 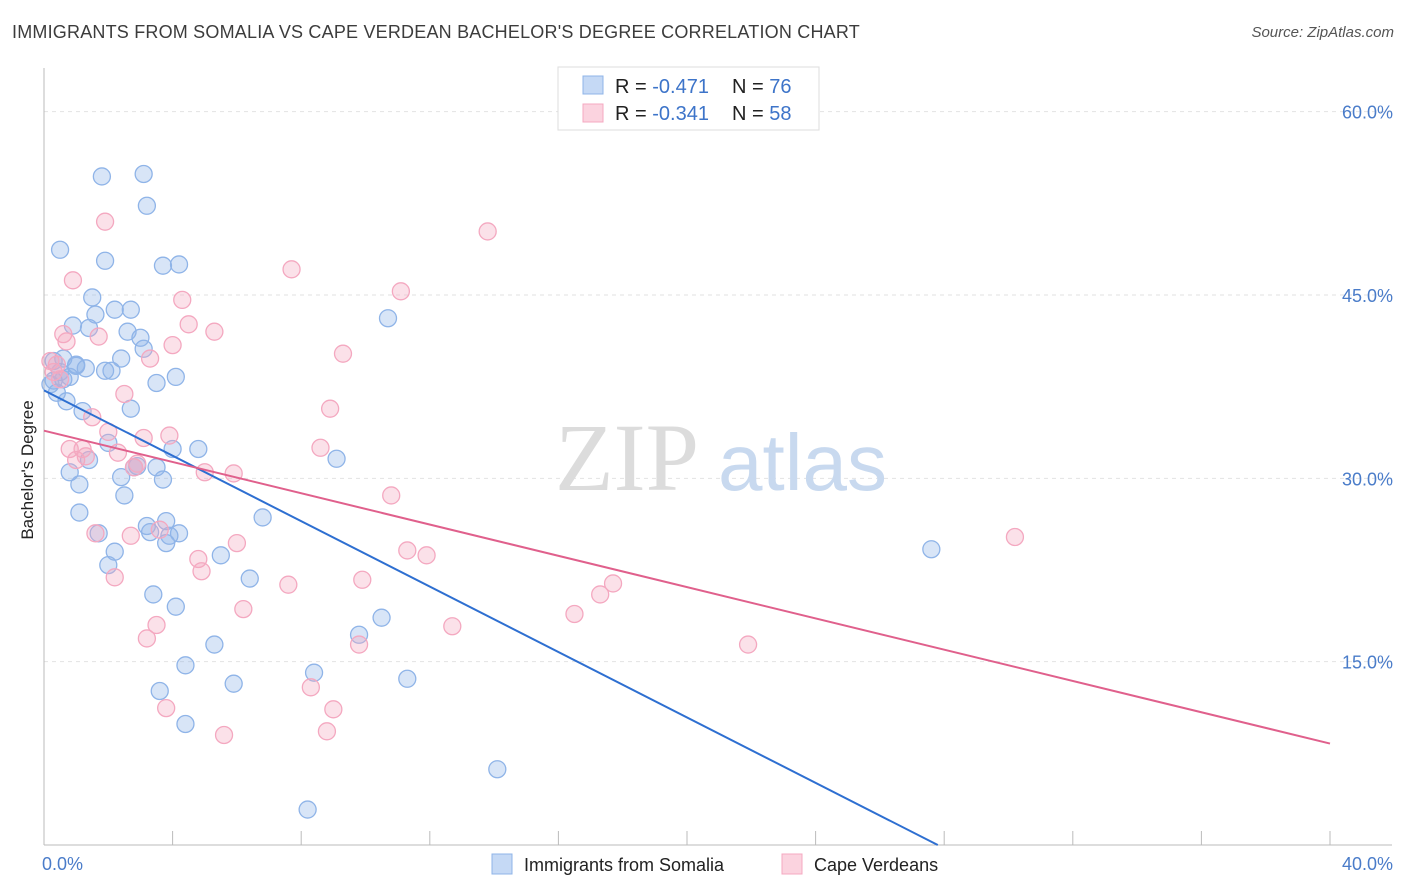 I want to click on source-credit: Source: ZipAtlas.com, so click(x=1322, y=32).